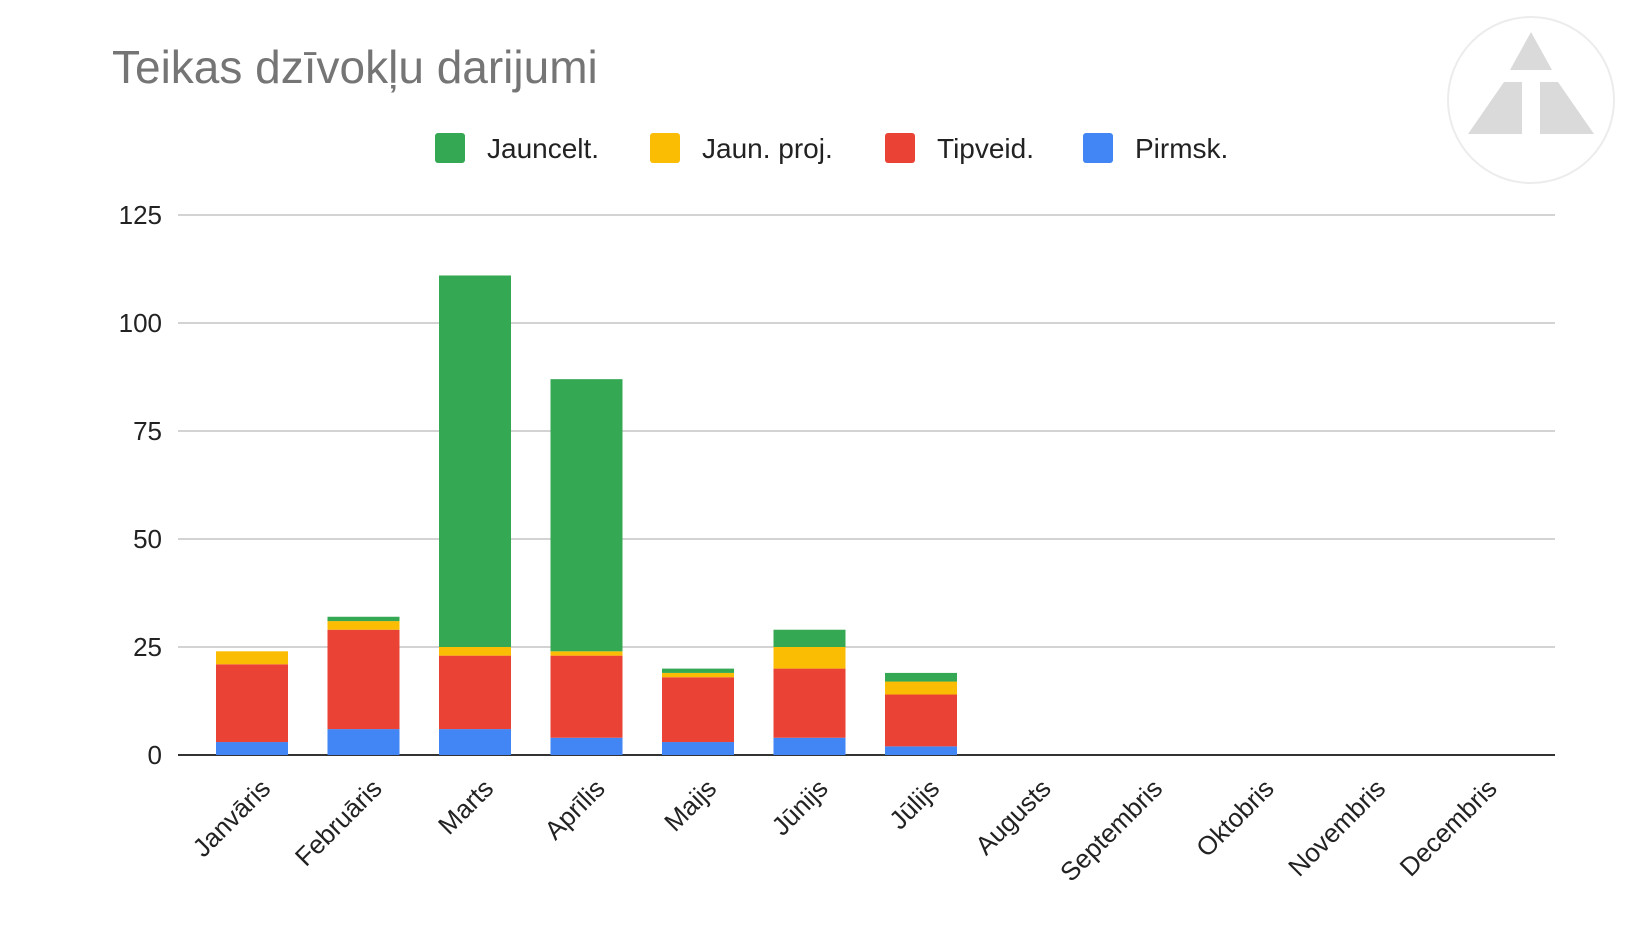 The height and width of the screenshot is (933, 1641). I want to click on bar-jaun-proj-marts, so click(475, 651).